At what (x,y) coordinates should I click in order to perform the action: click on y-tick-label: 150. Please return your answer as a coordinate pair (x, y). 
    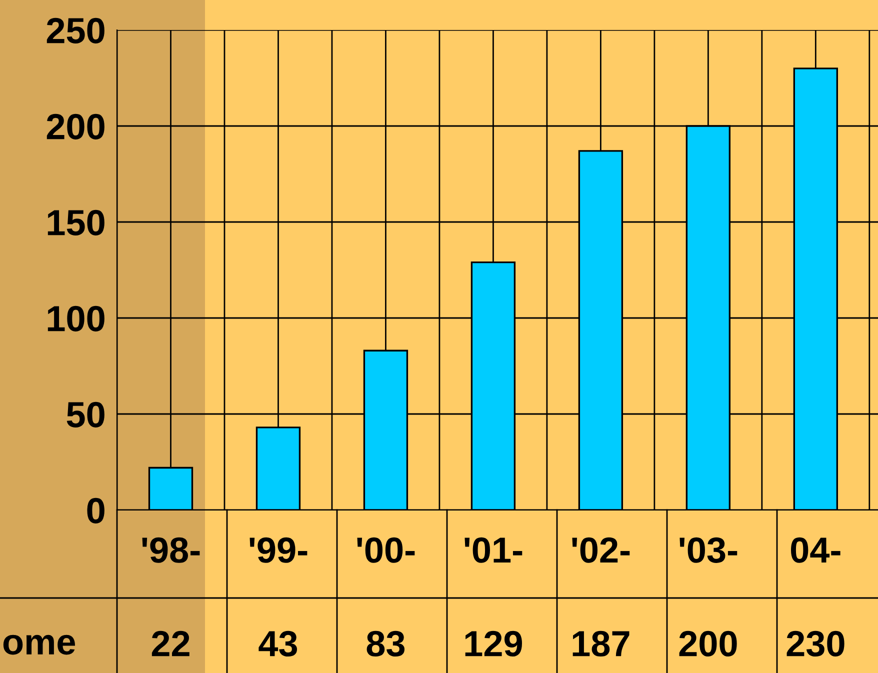
    Looking at the image, I should click on (76, 223).